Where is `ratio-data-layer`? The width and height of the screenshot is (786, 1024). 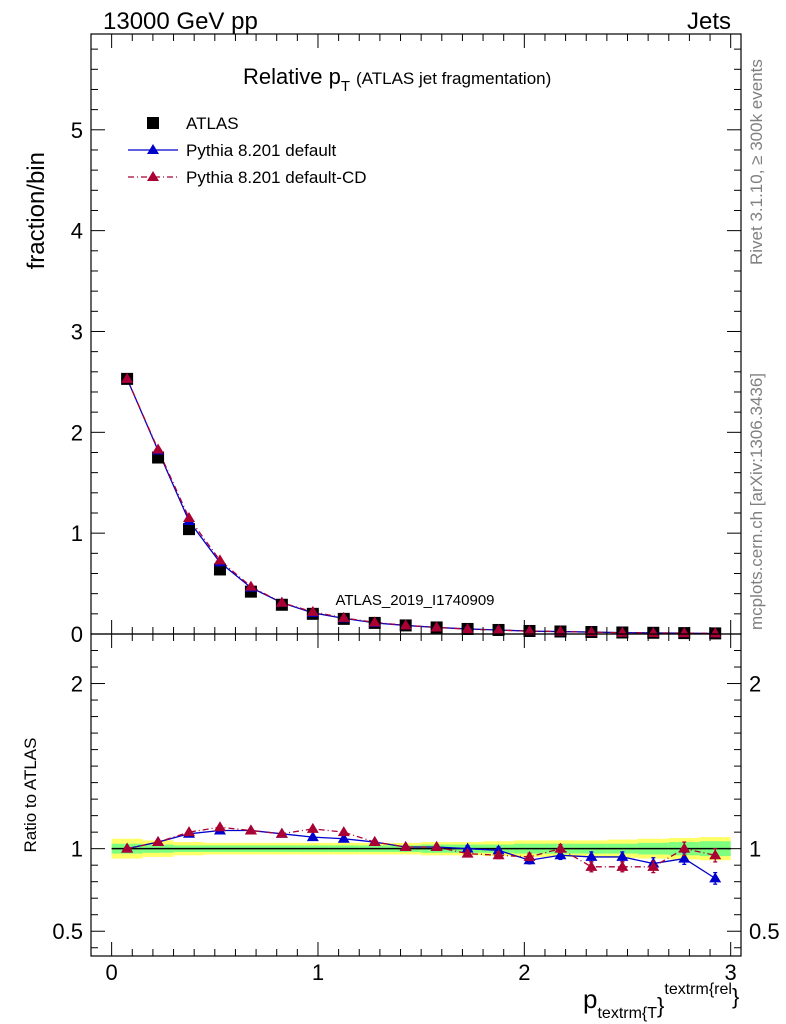
ratio-data-layer is located at coordinates (421, 853).